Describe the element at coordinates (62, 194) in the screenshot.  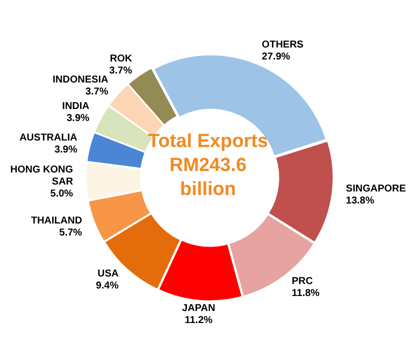
I see `data-label: 5.0%` at that location.